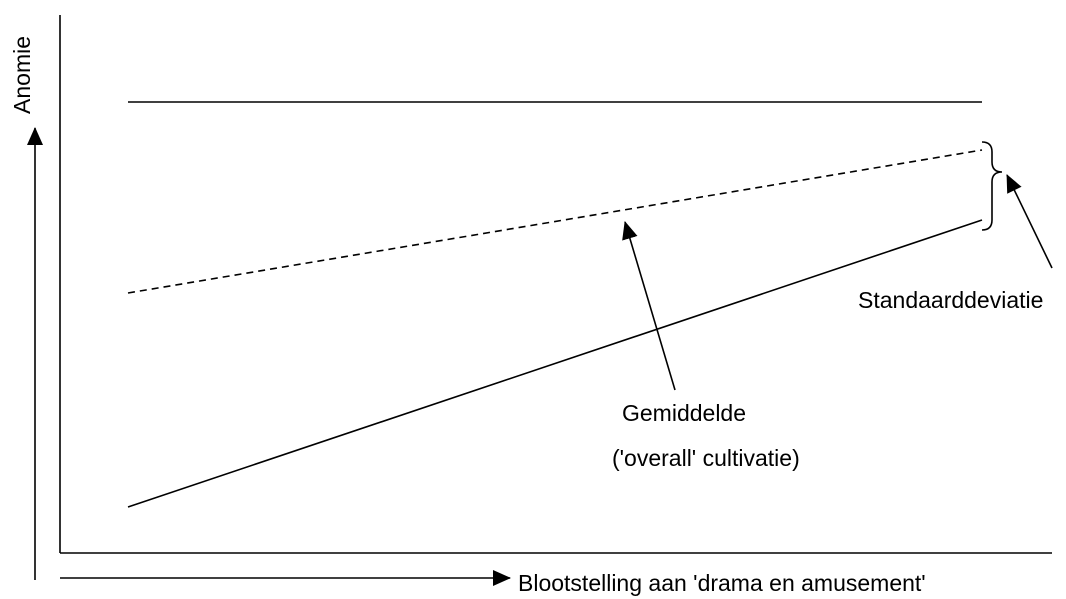  I want to click on mean-label: ('overall' cultivatie), so click(706, 458).